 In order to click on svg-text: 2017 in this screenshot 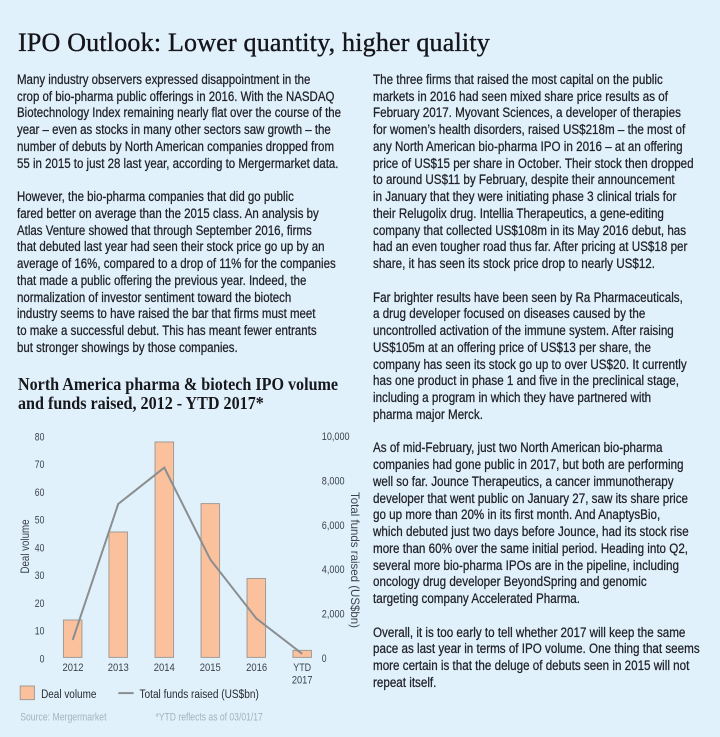, I will do `click(302, 681)`.